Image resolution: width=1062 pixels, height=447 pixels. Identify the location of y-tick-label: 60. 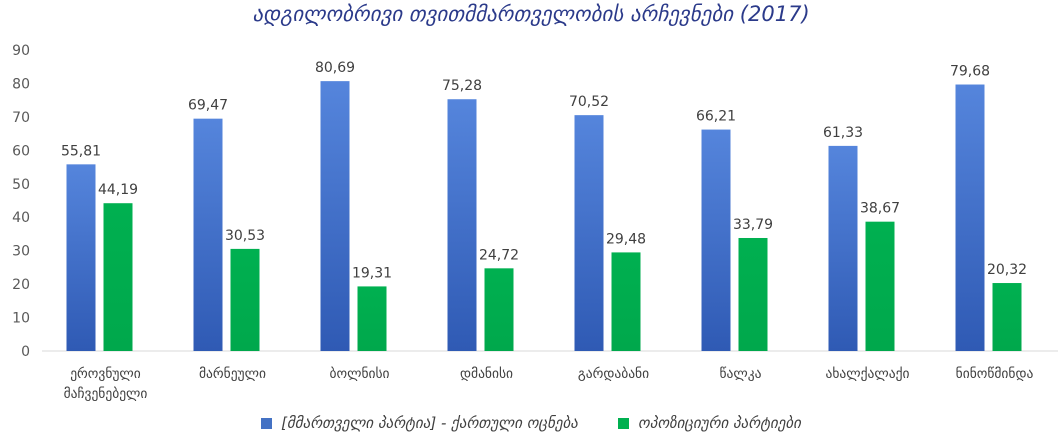
(21, 151).